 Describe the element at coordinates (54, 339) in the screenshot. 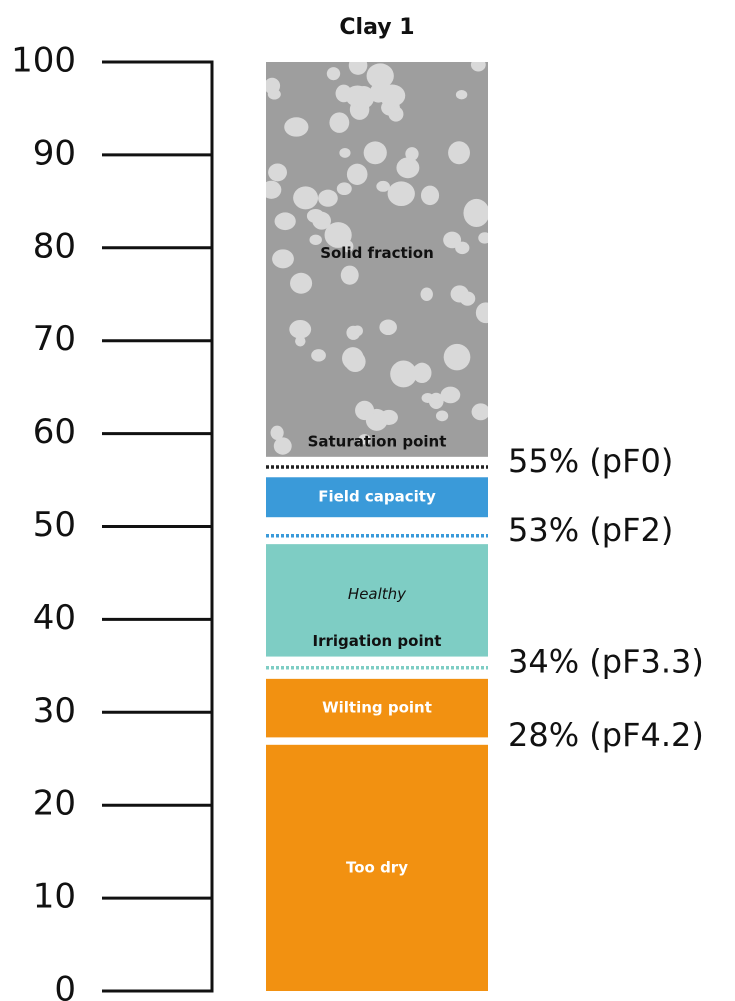

I see `y-tick-label: 70` at that location.